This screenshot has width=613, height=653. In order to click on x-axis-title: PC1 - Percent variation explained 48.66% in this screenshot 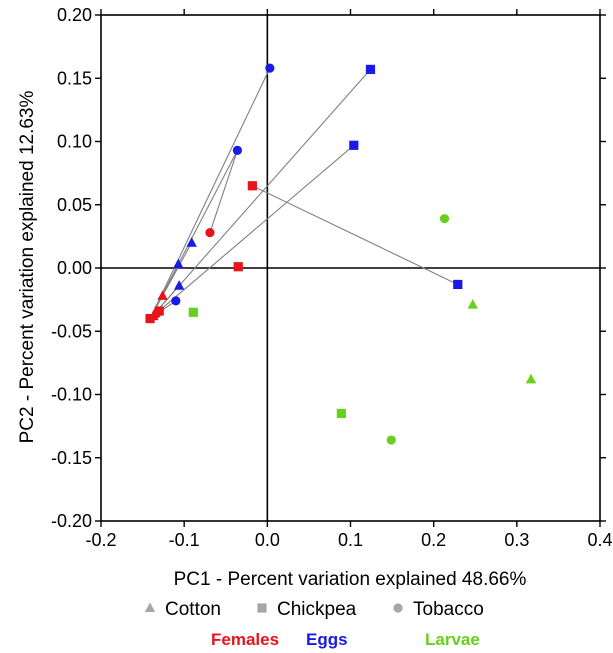, I will do `click(350, 579)`.